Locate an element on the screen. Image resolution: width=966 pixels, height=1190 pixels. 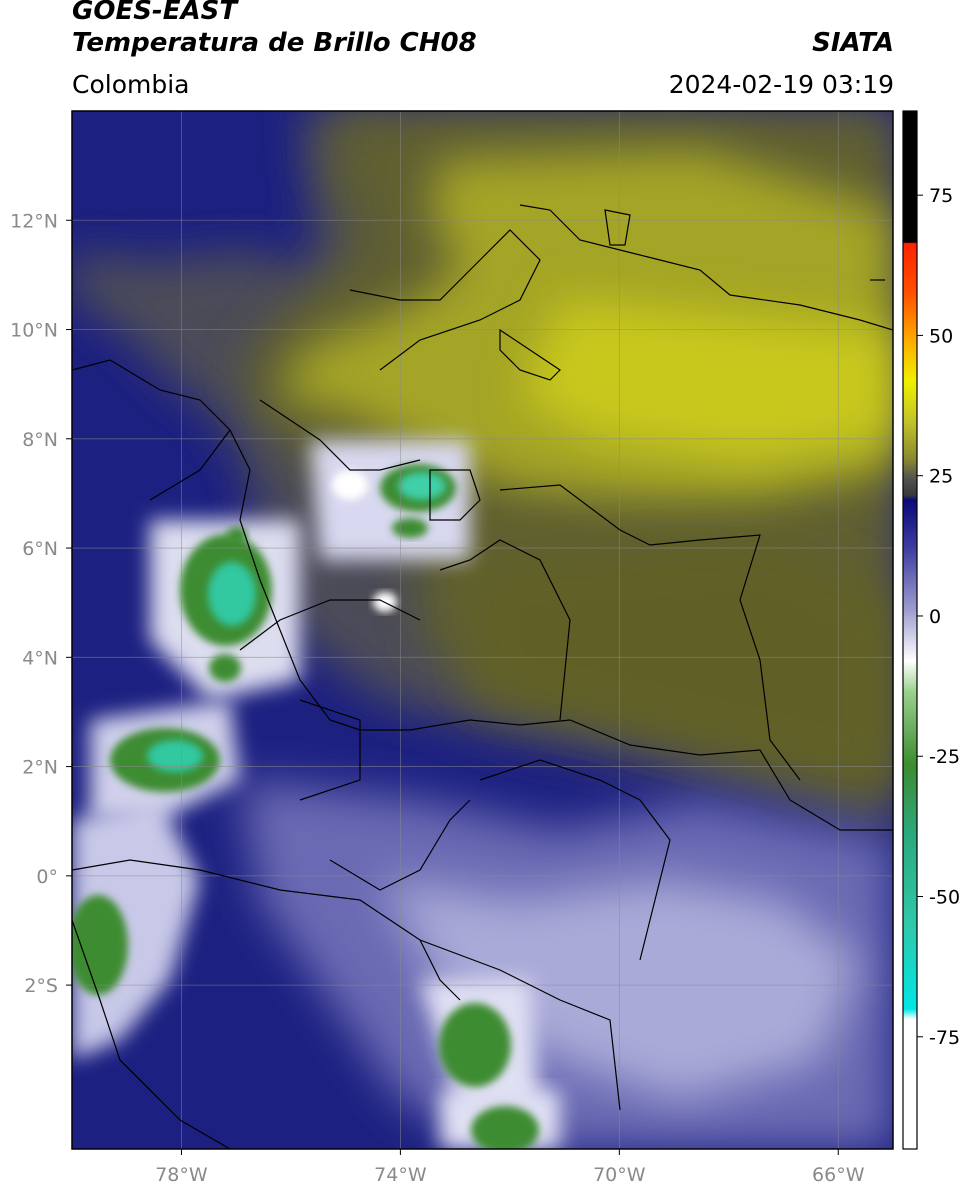
latitude-axis: 12°N 10°N 8°N 6°N 4°N 2°N 0° 2°S is located at coordinates (41, 603).